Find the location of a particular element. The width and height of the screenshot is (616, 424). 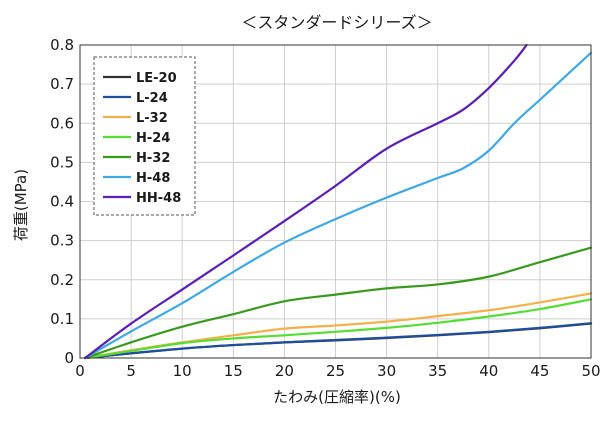

y-tick-label: 0.3 is located at coordinates (62, 241).